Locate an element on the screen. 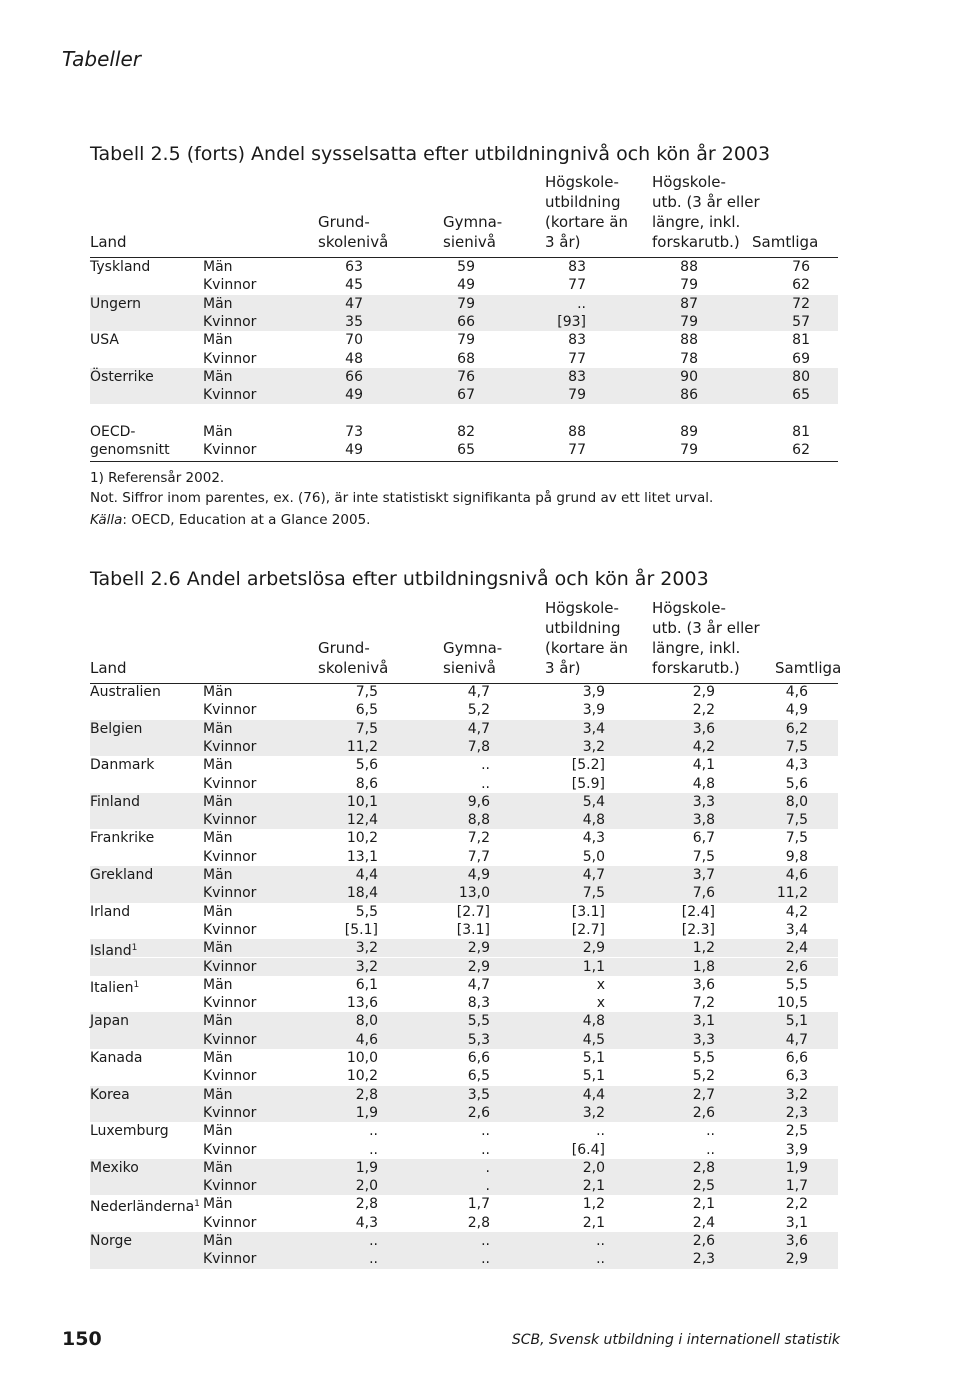 Image resolution: width=960 pixels, height=1397 pixels. value-cell: 83 is located at coordinates (577, 376).